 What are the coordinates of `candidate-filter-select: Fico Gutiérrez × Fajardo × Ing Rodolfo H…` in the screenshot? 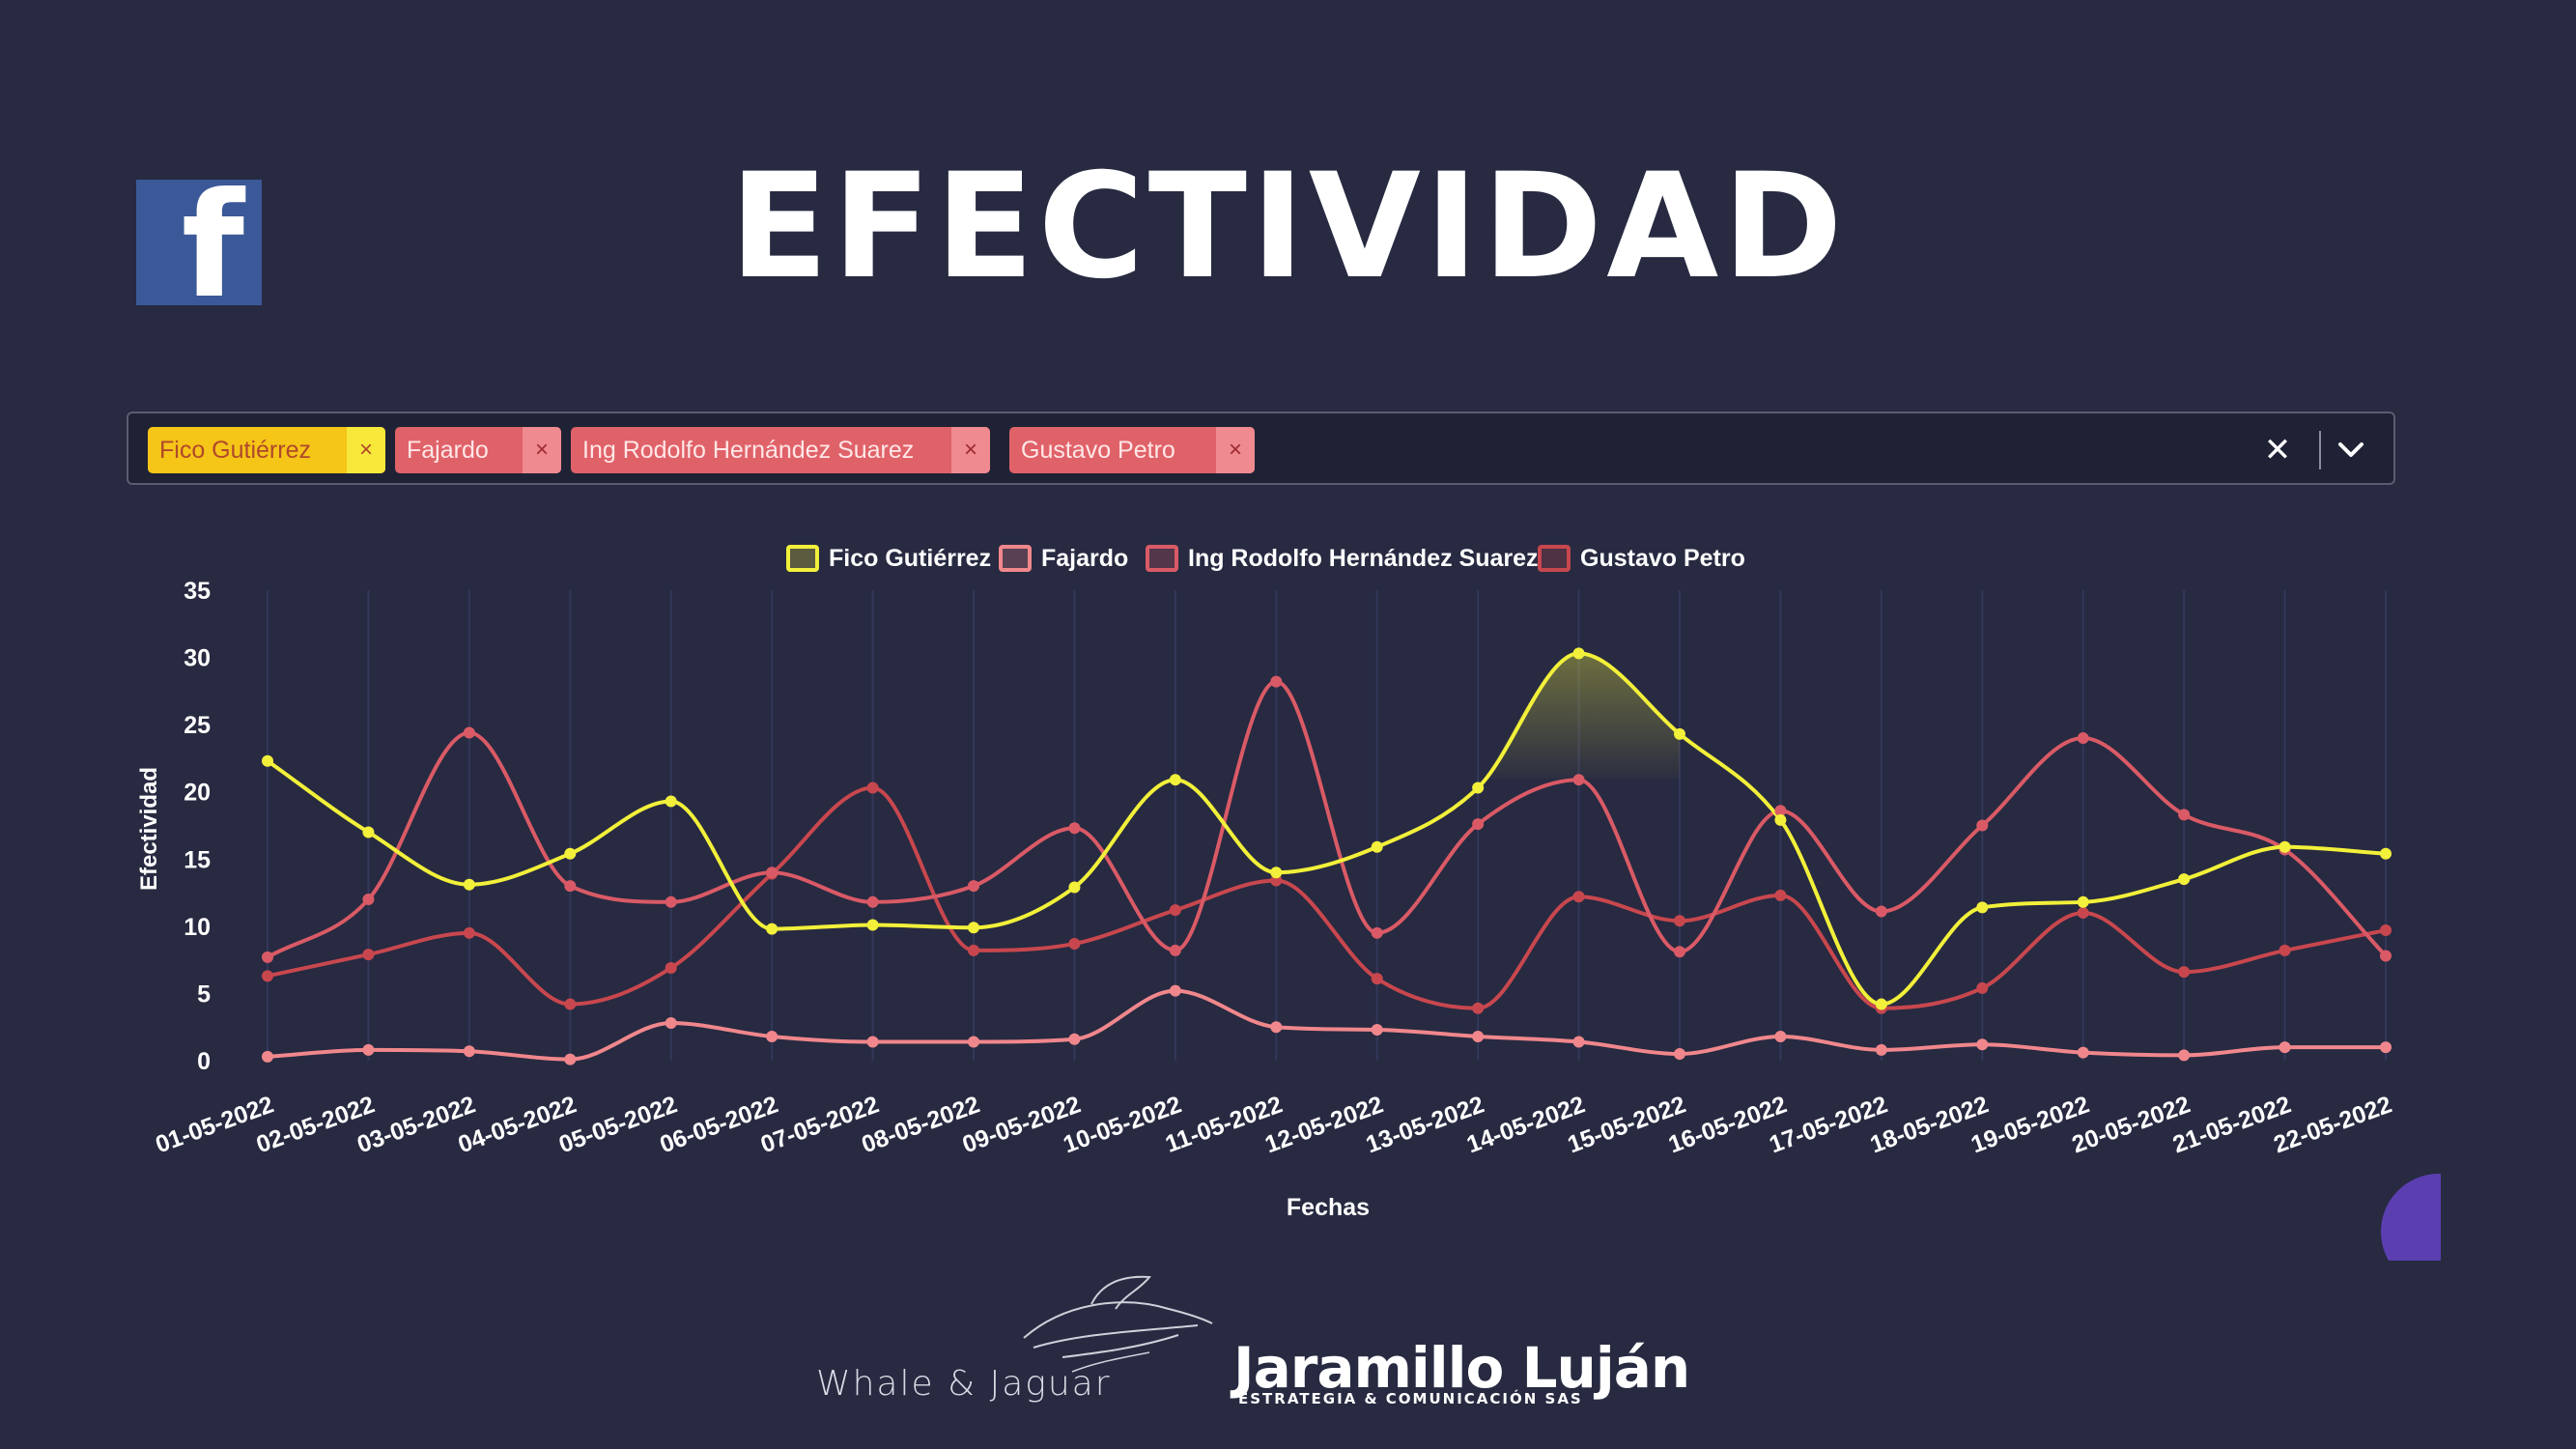 It's located at (1261, 448).